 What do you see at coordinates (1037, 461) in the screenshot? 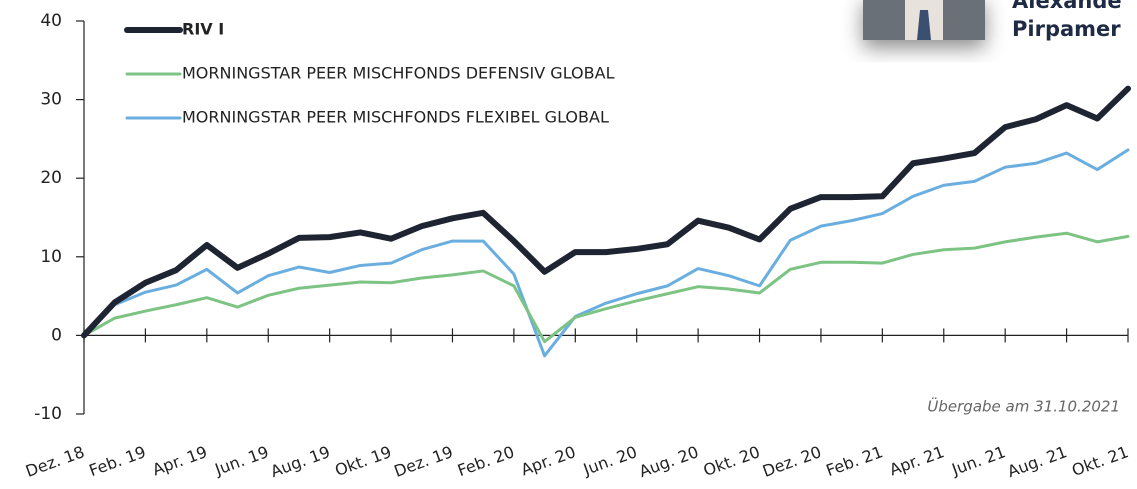
I see `x-tick-label: Aug. 21` at bounding box center [1037, 461].